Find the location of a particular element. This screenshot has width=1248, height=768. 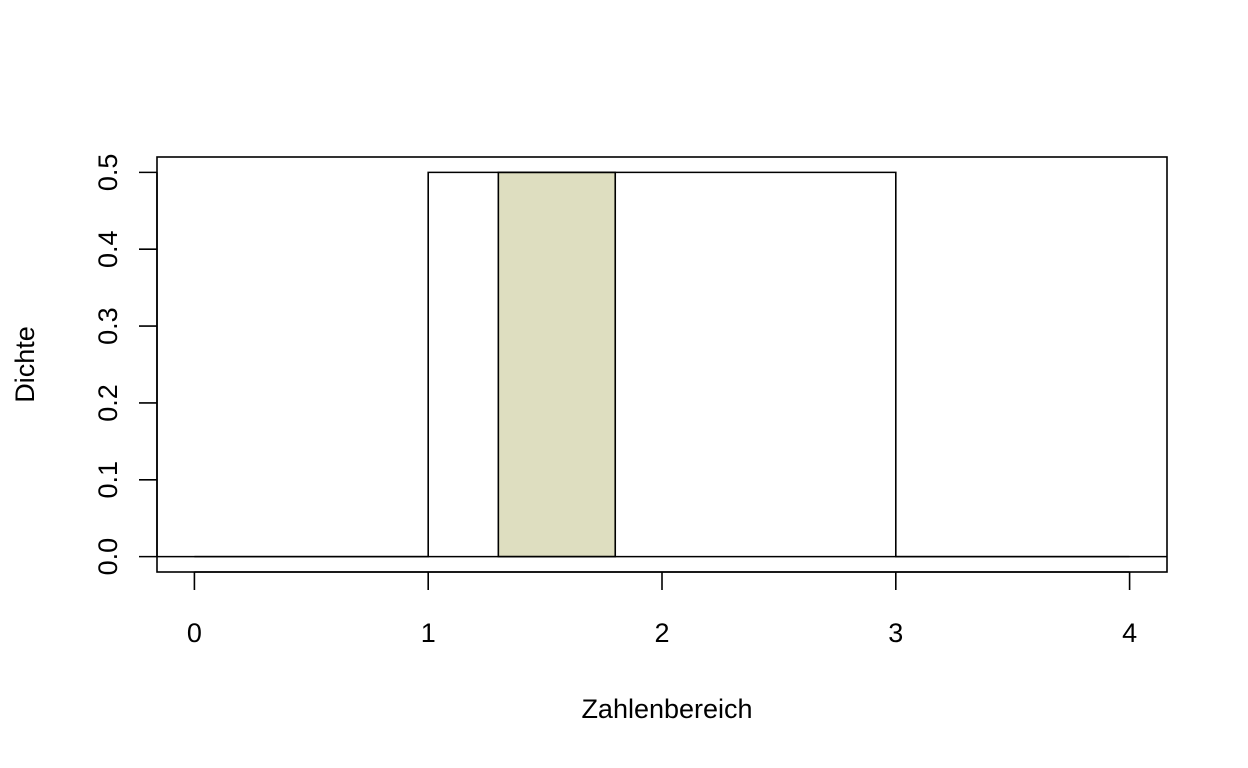

x-tick-label: 2 is located at coordinates (661, 633).